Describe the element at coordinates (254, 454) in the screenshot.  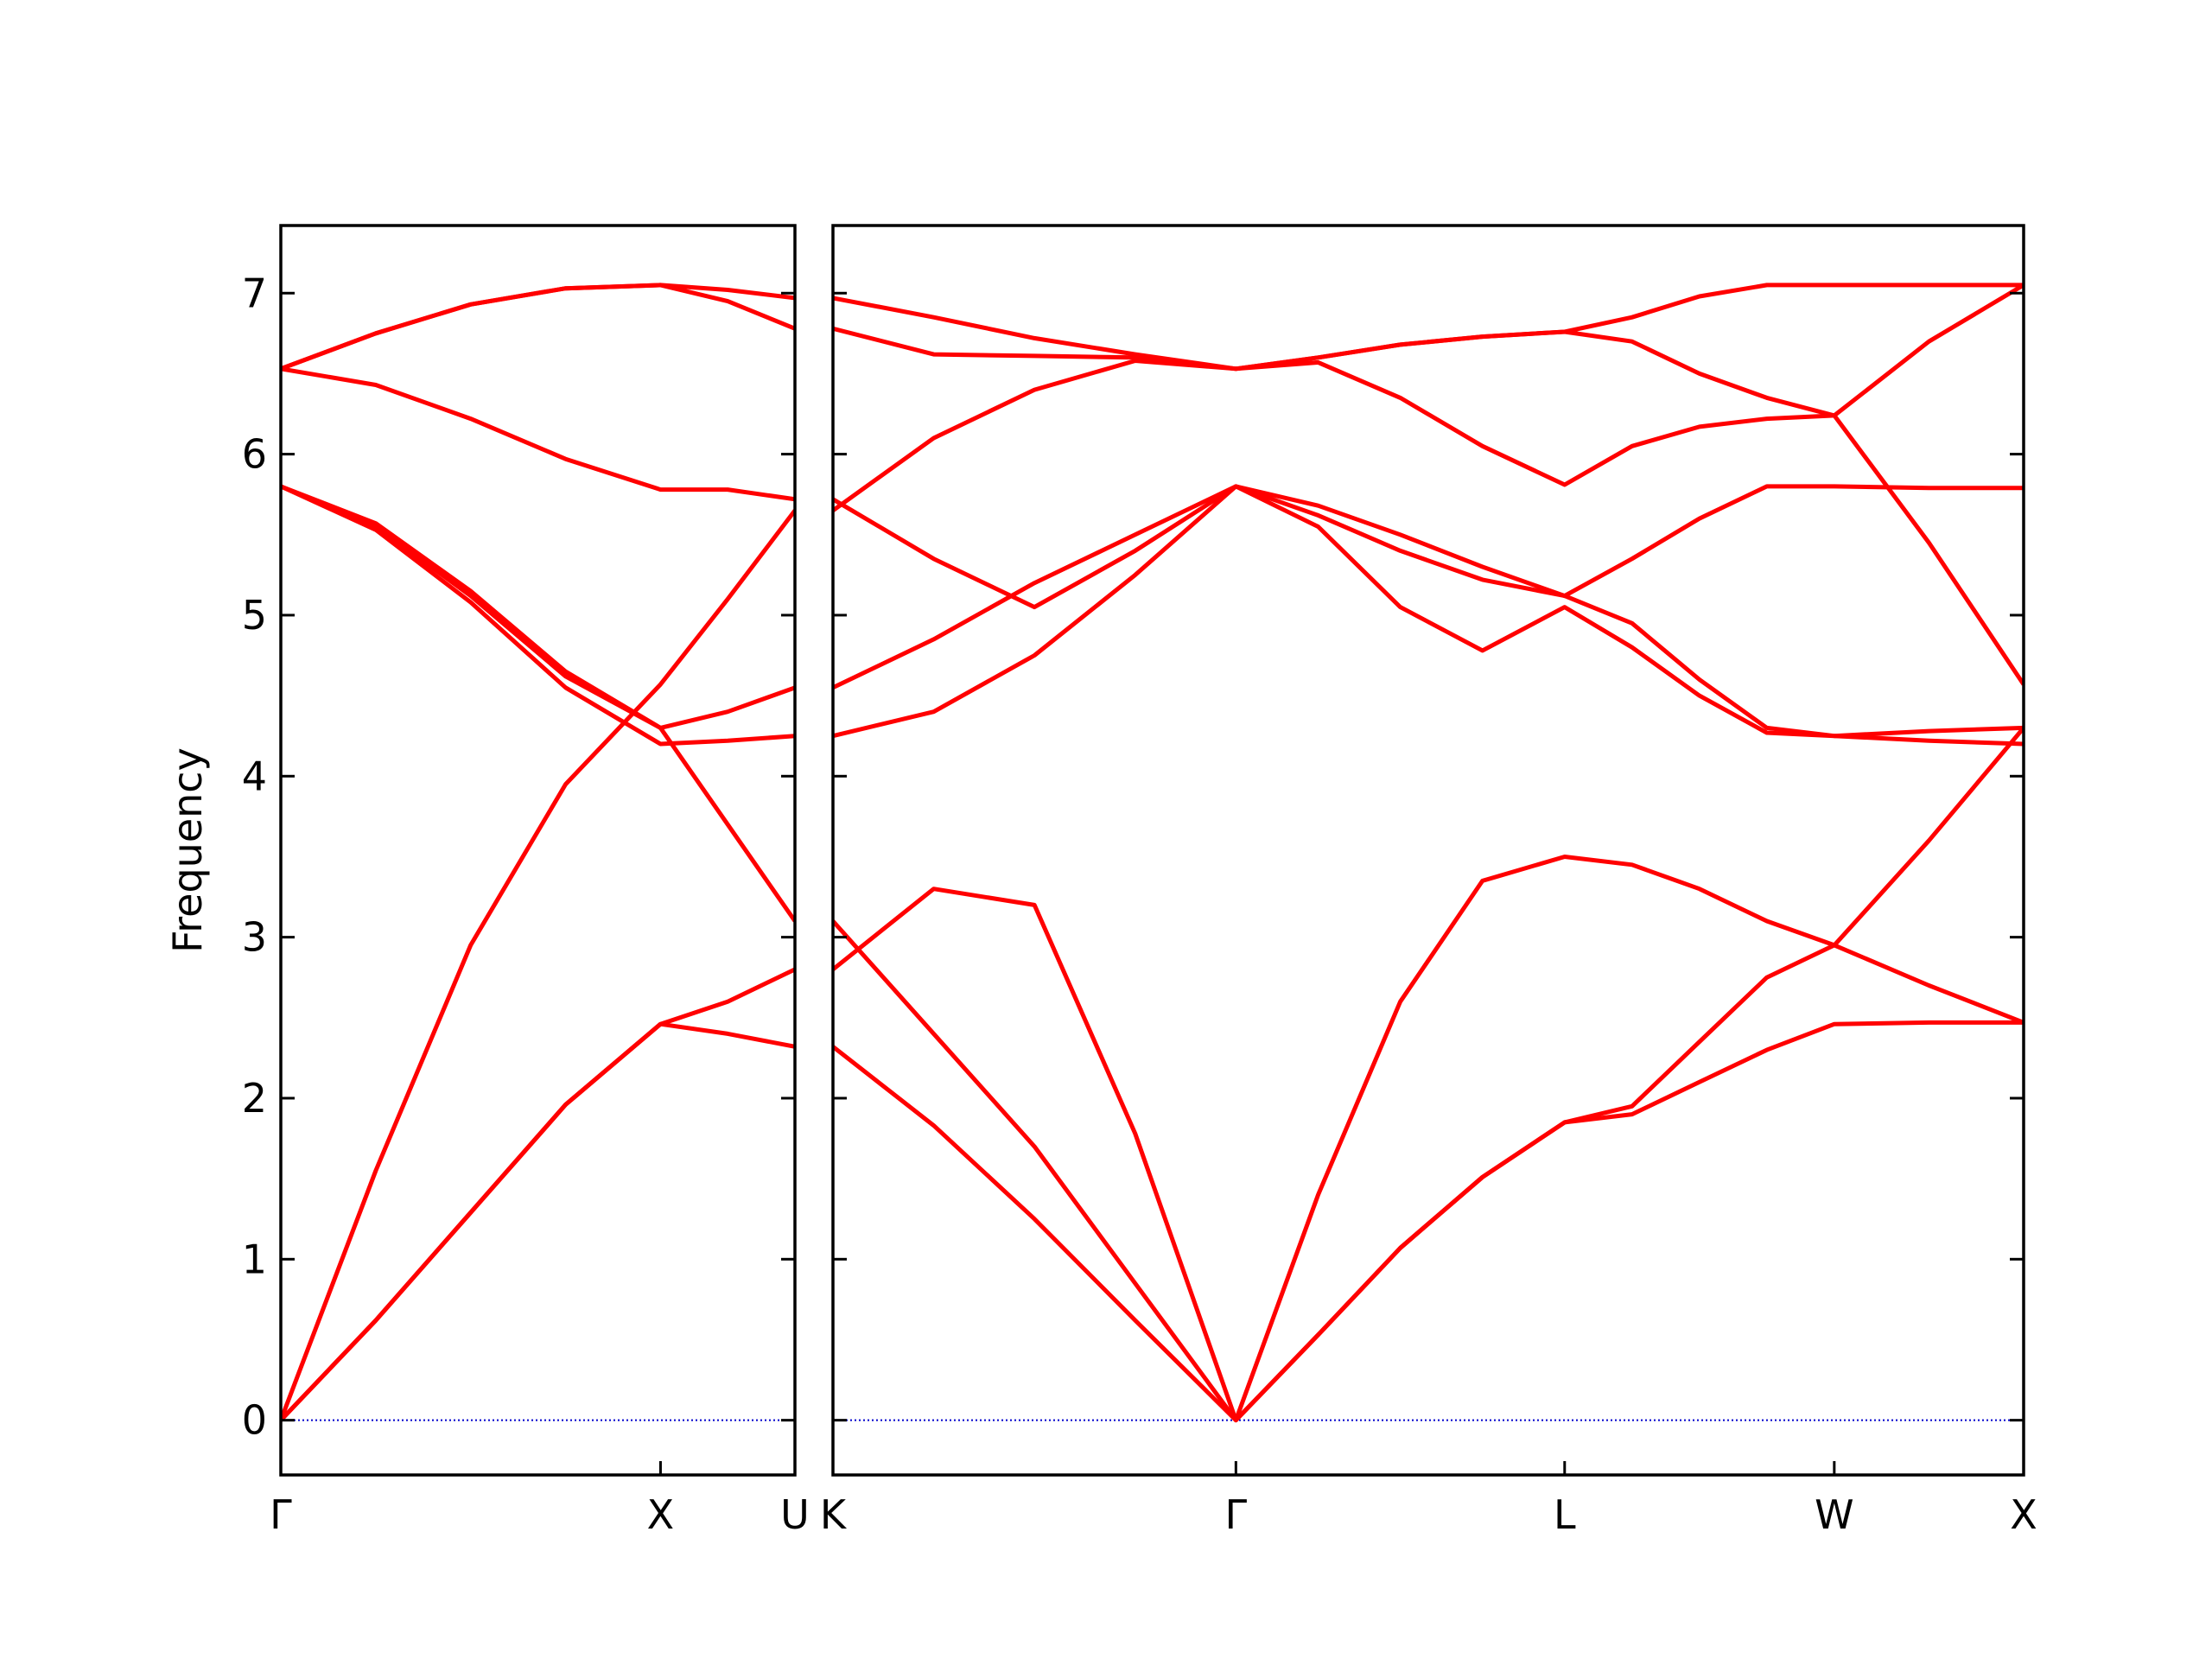
I see `y-tick-label: 6` at that location.